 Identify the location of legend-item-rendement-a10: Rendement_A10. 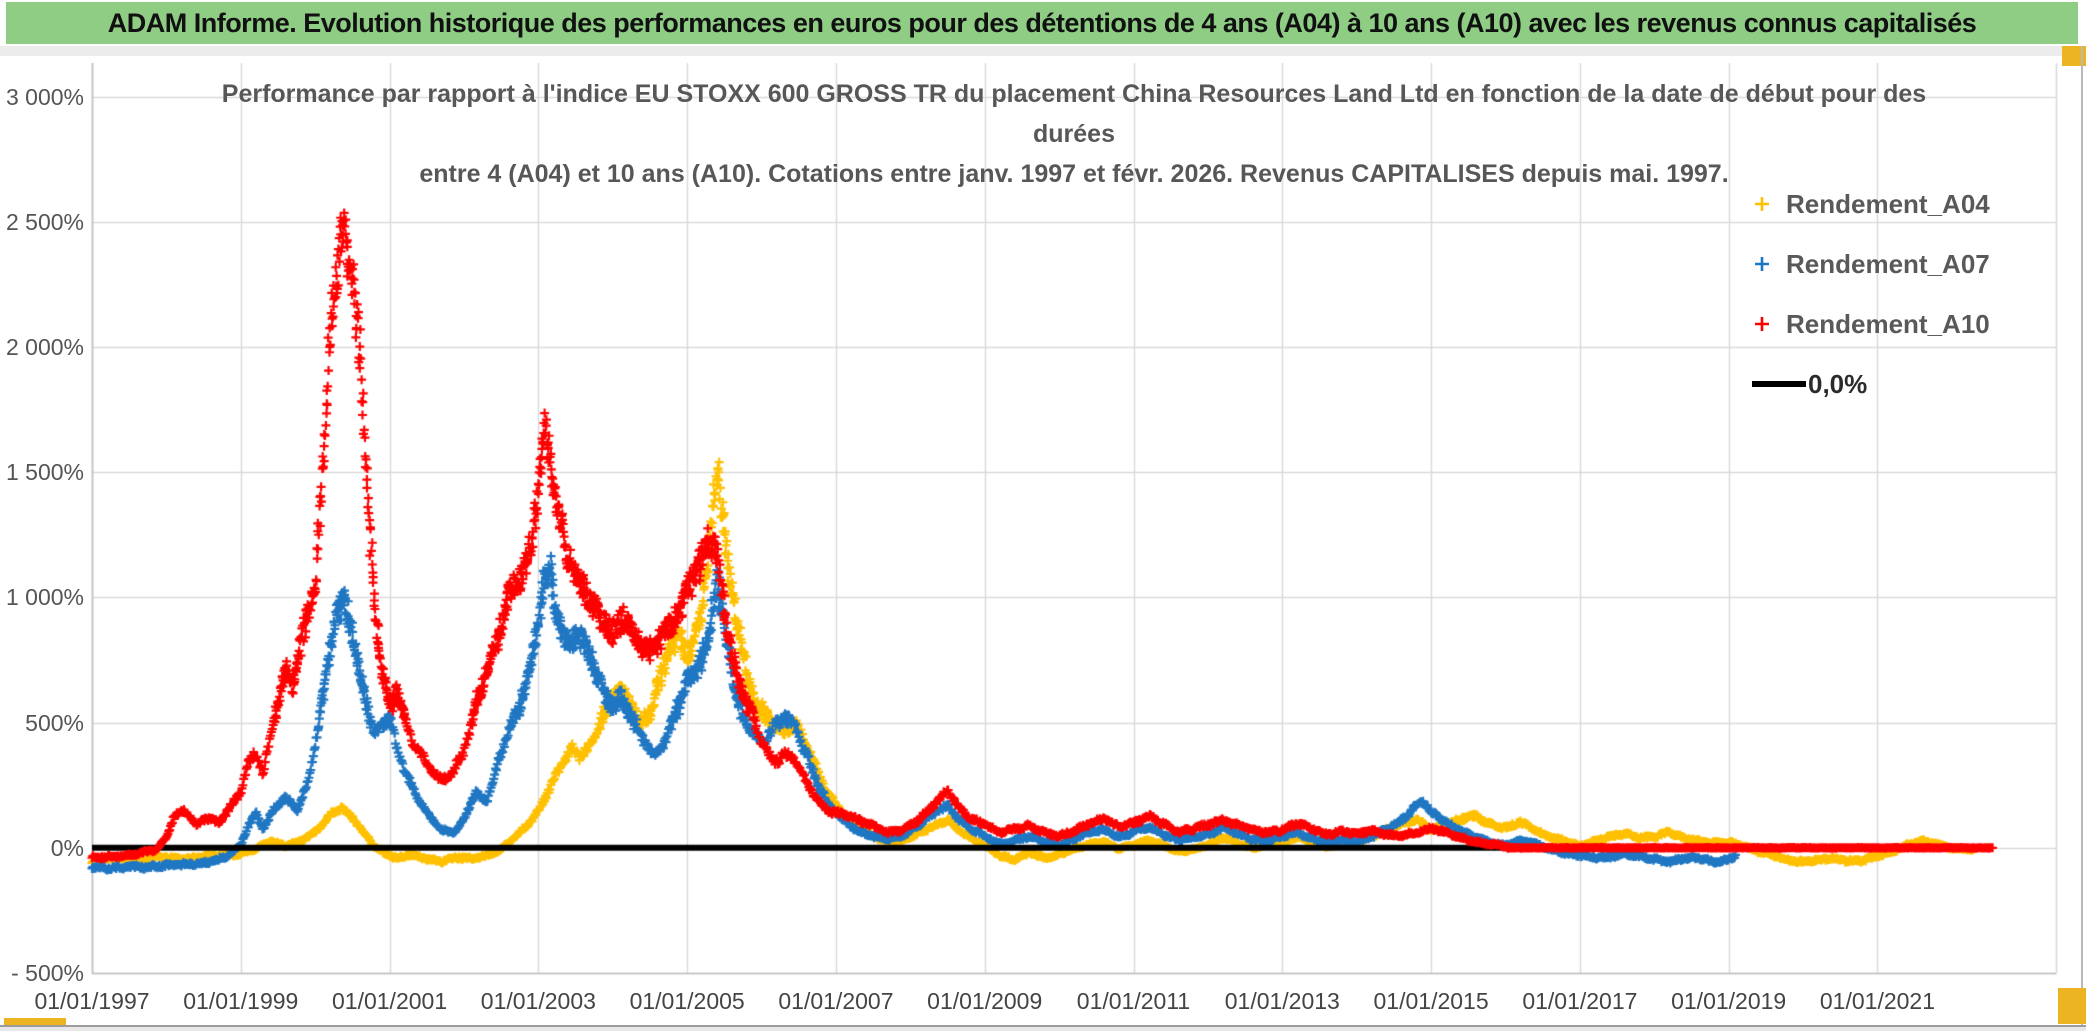
(1871, 324).